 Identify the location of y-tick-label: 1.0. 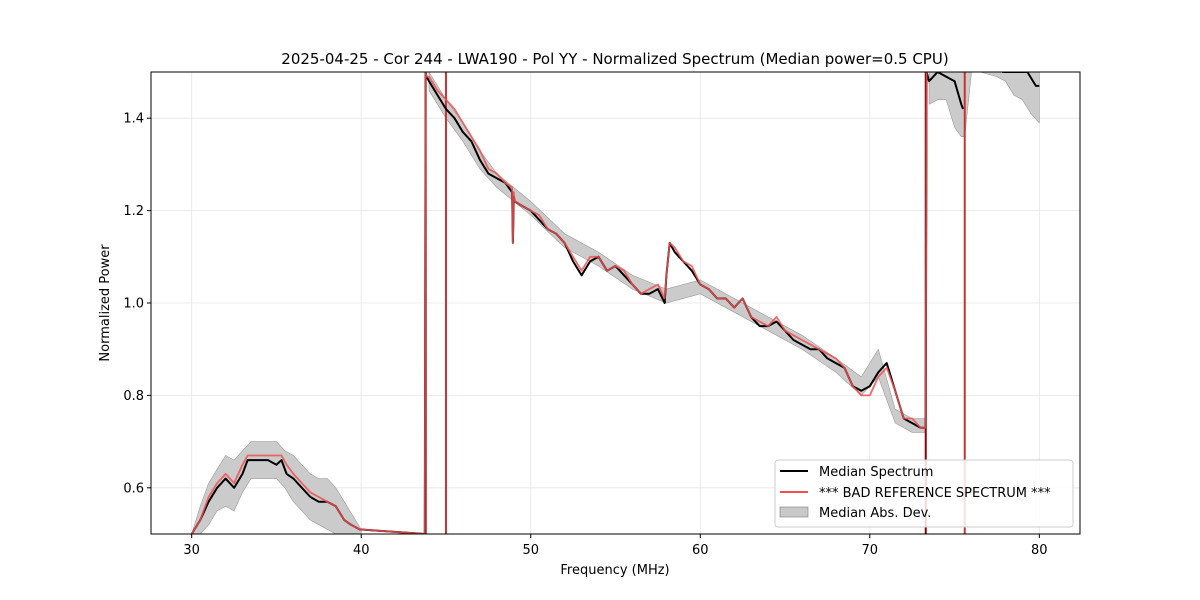
(133, 304).